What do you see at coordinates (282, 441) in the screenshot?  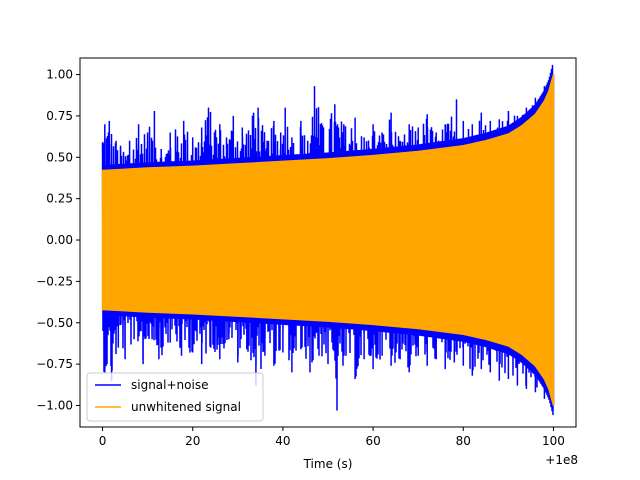 I see `x-tick-label: 40` at bounding box center [282, 441].